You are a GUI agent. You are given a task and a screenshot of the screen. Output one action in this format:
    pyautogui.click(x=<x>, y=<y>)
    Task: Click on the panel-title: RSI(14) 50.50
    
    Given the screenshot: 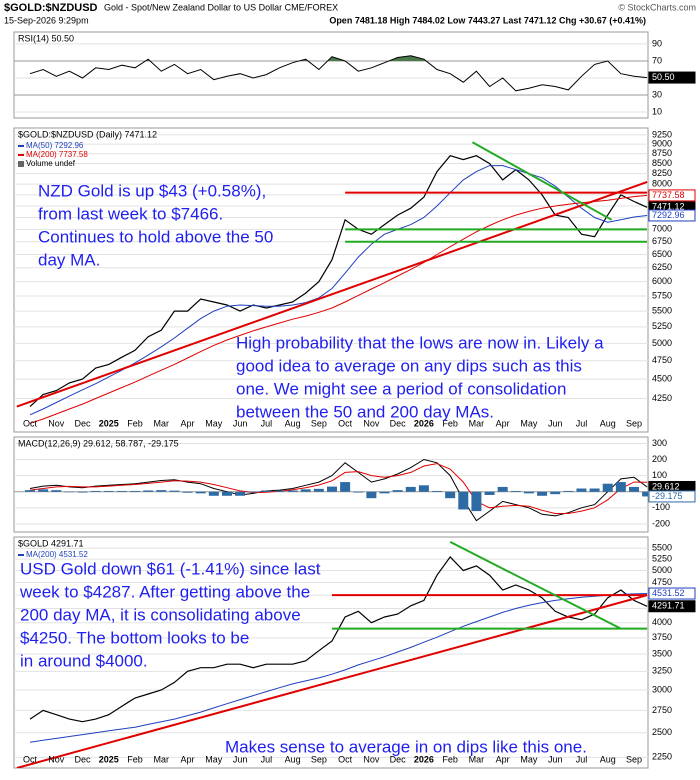 What is the action you would take?
    pyautogui.click(x=46, y=38)
    